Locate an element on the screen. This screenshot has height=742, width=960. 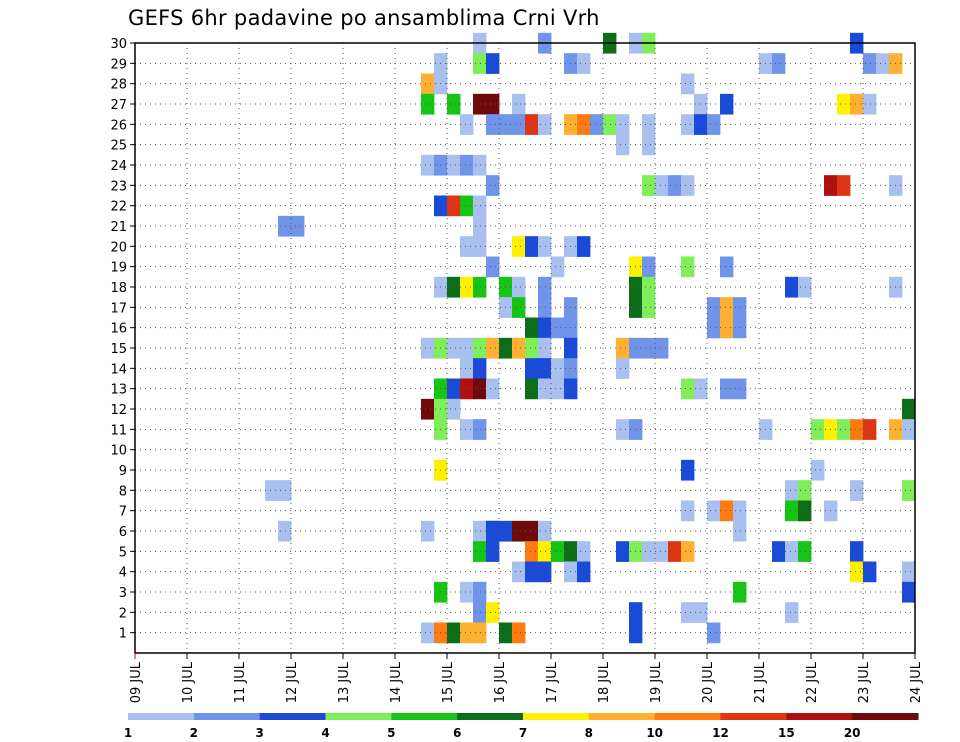
x-tick-label: 12 JUL is located at coordinates (292, 682).